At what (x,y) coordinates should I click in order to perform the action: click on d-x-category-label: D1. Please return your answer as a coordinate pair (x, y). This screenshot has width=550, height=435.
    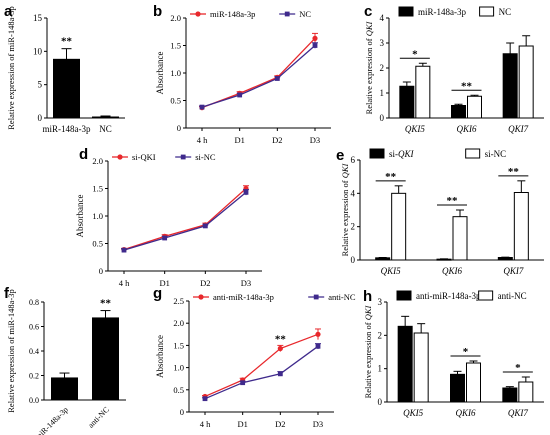
    Looking at the image, I should click on (164, 283).